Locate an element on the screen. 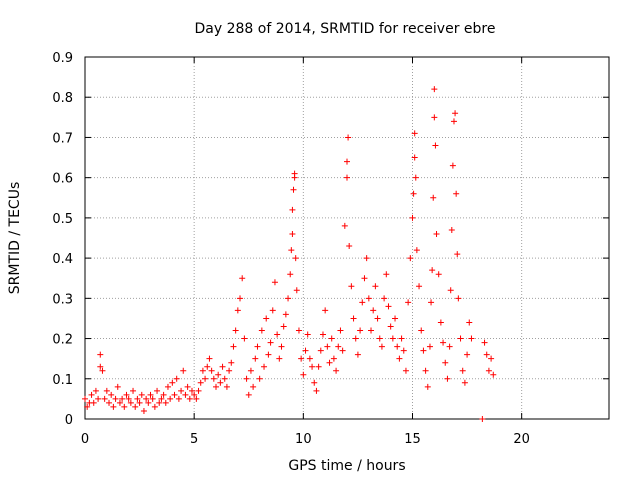 The image size is (640, 480). y-tick-label: 0.6 is located at coordinates (62, 179).